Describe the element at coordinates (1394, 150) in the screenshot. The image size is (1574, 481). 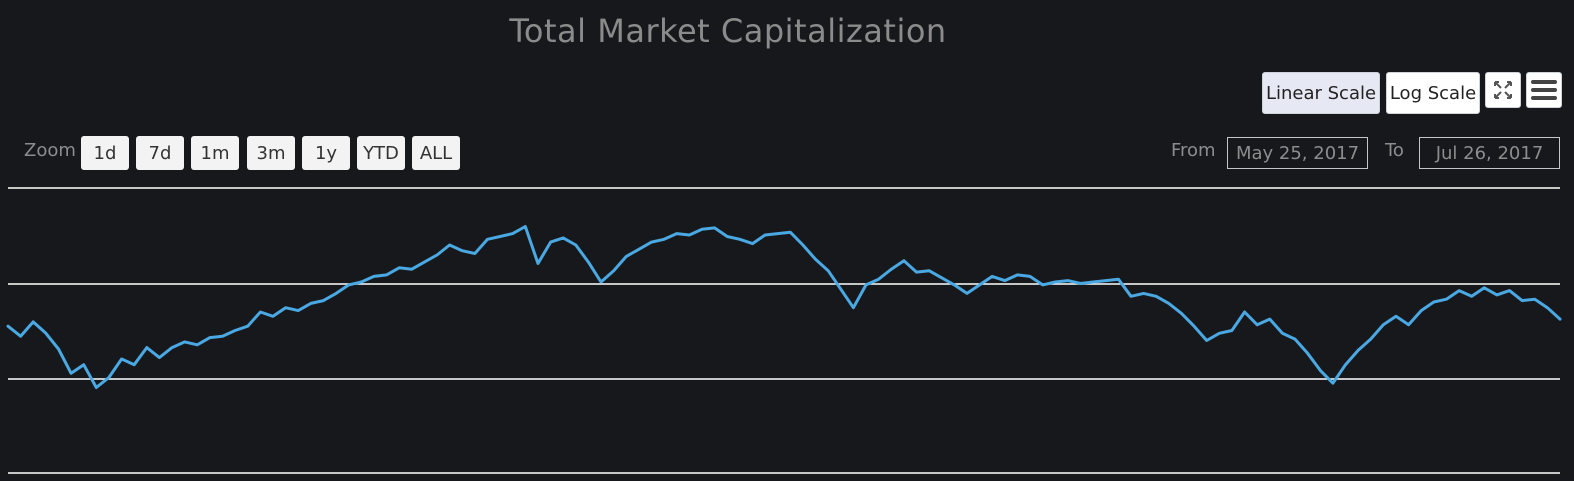
I see `to-label: To` at that location.